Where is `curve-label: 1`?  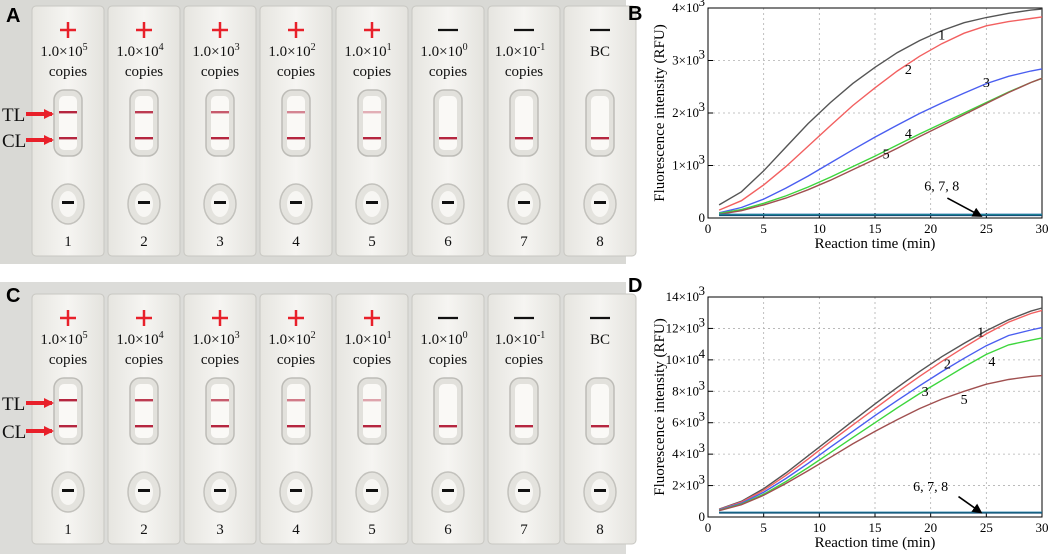
curve-label: 1 is located at coordinates (980, 332).